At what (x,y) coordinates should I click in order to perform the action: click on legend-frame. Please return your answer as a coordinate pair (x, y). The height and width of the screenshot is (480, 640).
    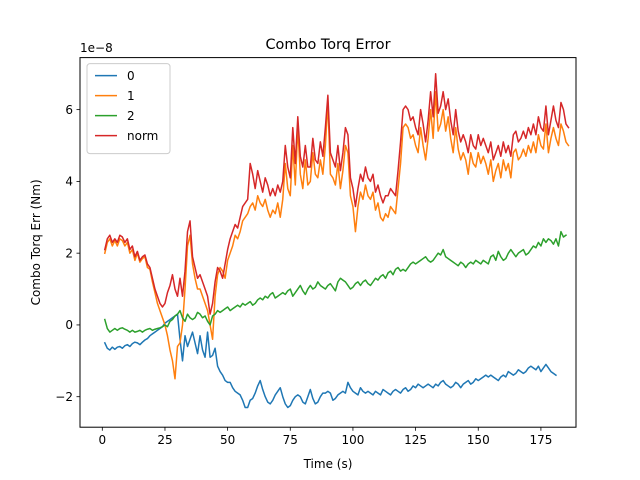
    Looking at the image, I should click on (128, 109).